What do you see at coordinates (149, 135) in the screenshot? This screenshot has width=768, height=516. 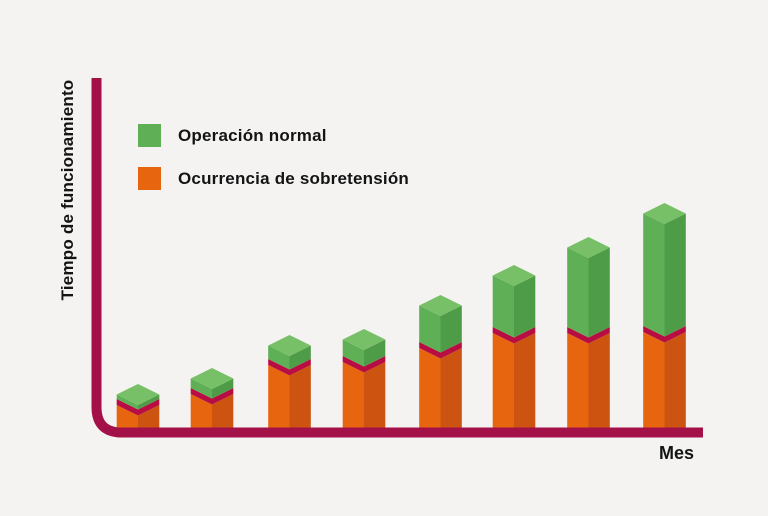 I see `legend-swatch-normal-operation` at bounding box center [149, 135].